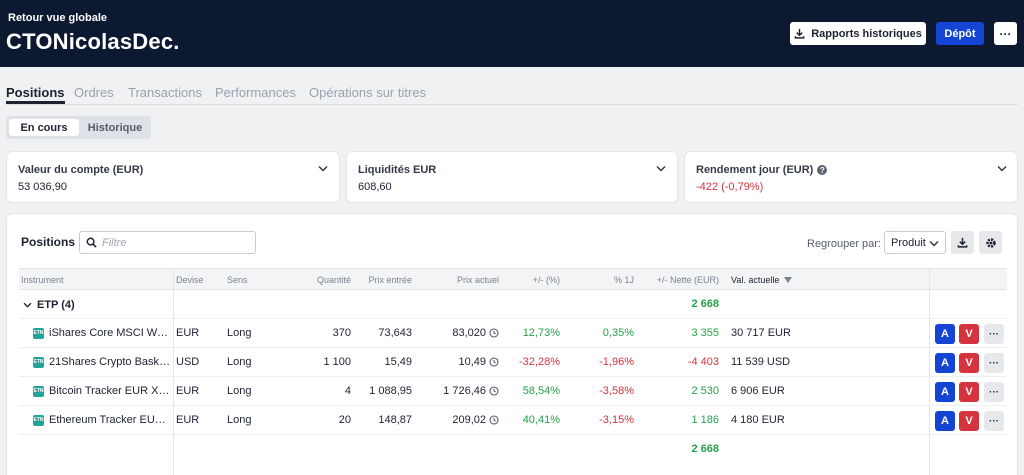 The width and height of the screenshot is (1024, 475). I want to click on daily-return-card: Rendement jour (EUR) ? -422 (-0,79%), so click(851, 177).